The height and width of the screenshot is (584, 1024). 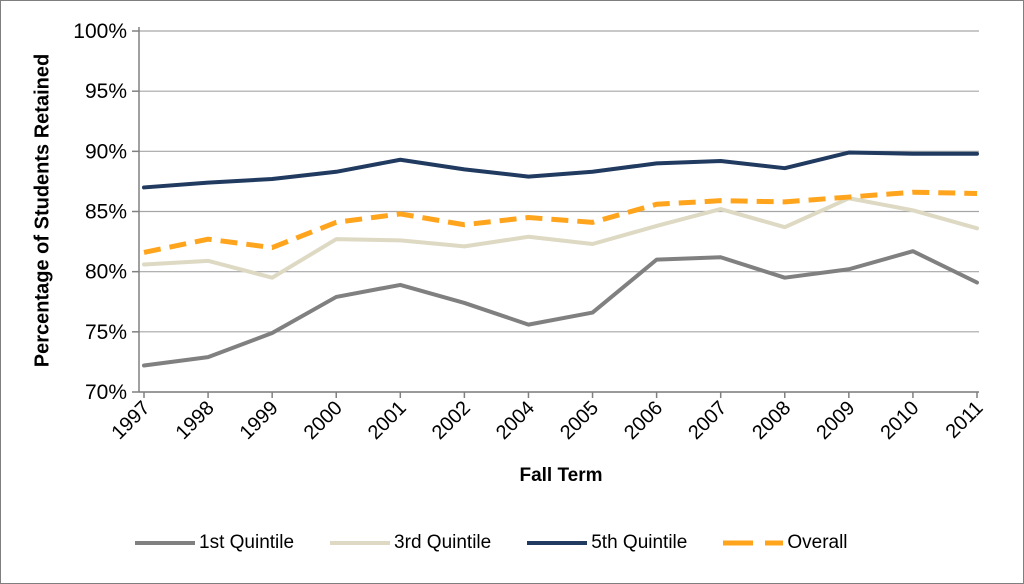 What do you see at coordinates (835, 420) in the screenshot?
I see `x-tick-label: 2009` at bounding box center [835, 420].